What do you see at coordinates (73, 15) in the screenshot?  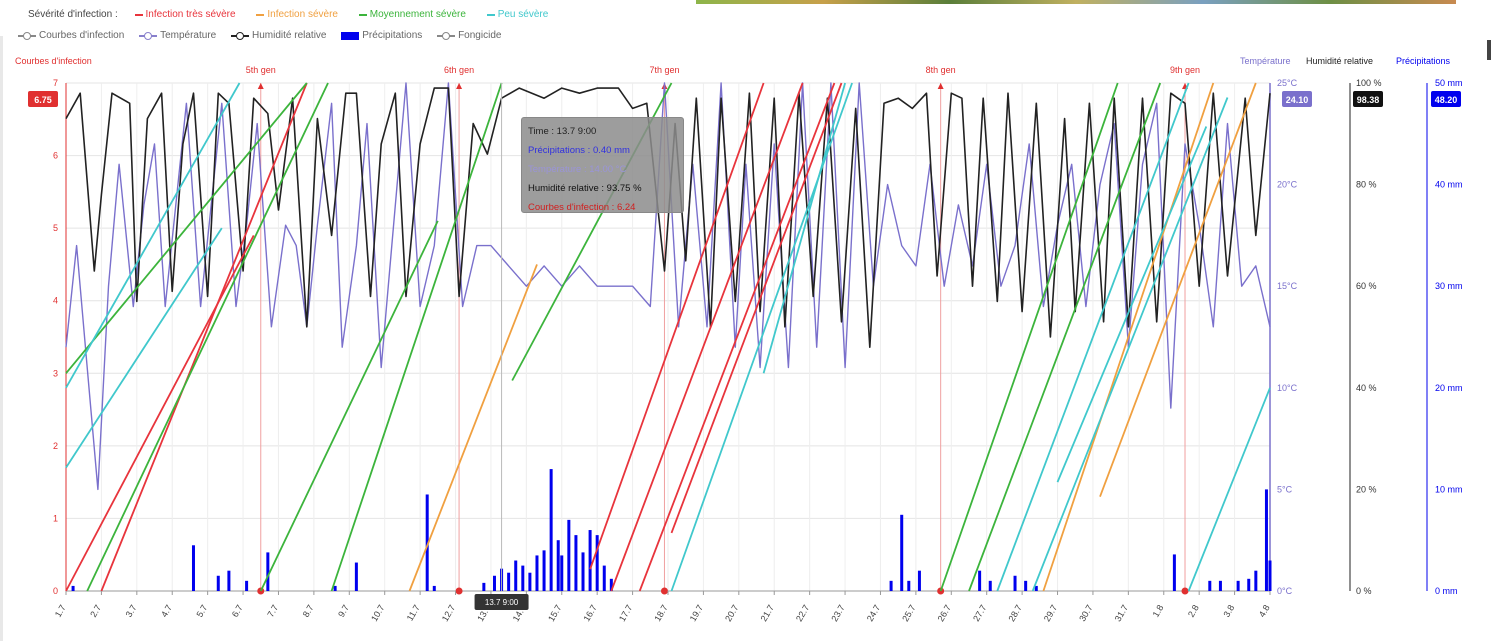 I see `severity-legend-title: Sévérité d'infection :` at bounding box center [73, 15].